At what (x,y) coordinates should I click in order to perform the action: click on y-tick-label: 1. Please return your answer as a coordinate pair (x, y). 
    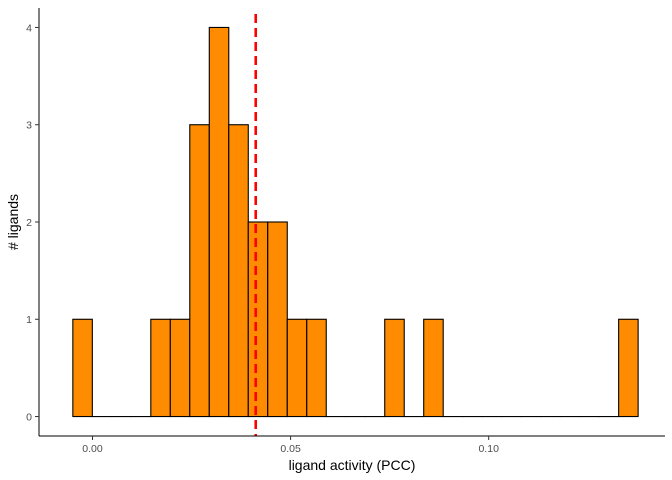
    Looking at the image, I should click on (29, 320).